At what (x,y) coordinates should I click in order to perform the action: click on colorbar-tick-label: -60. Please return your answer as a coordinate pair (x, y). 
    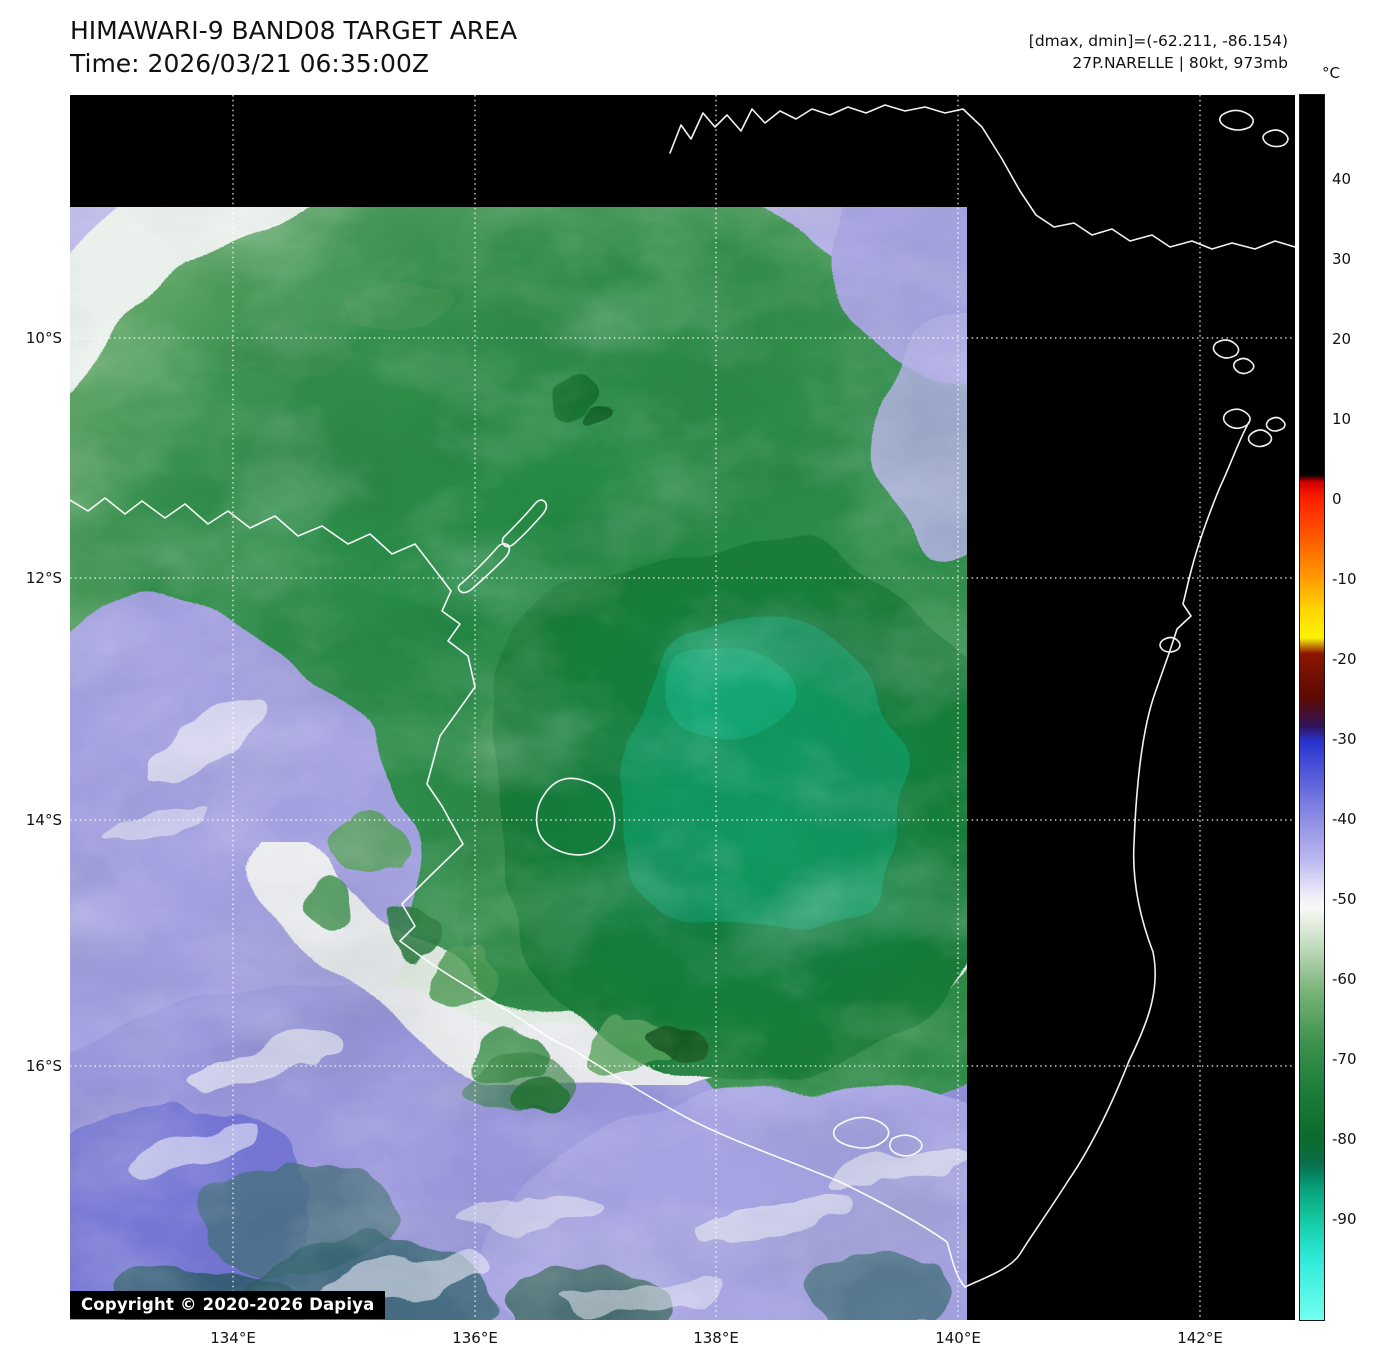
    Looking at the image, I should click on (1344, 979).